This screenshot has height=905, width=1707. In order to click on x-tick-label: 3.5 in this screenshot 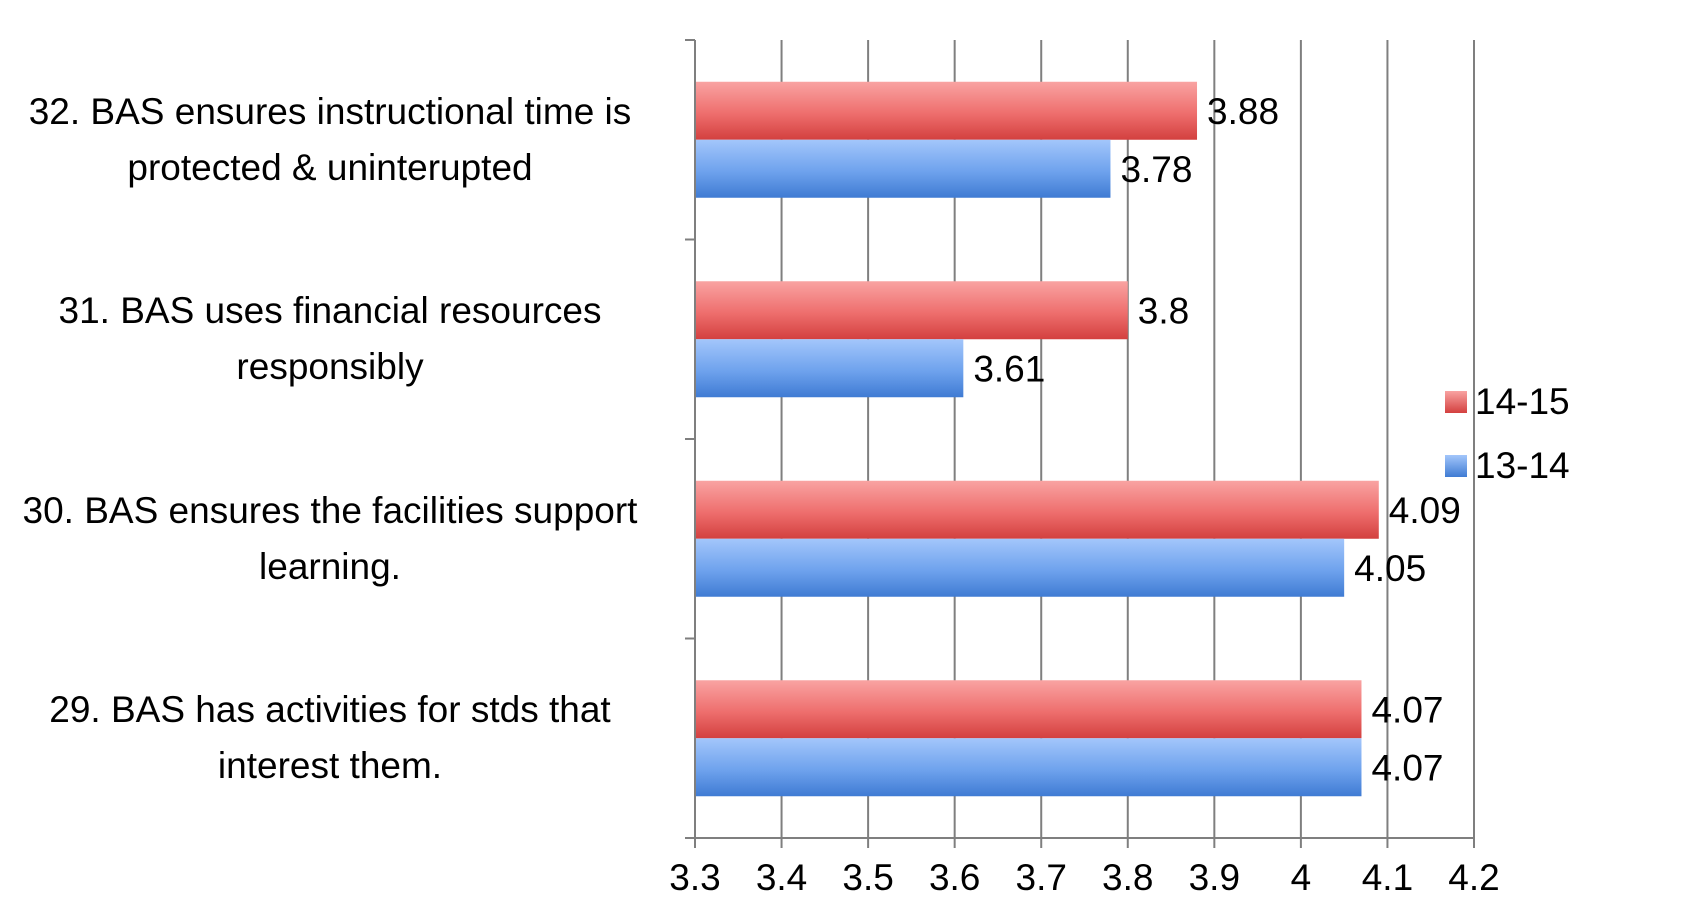, I will do `click(867, 877)`.